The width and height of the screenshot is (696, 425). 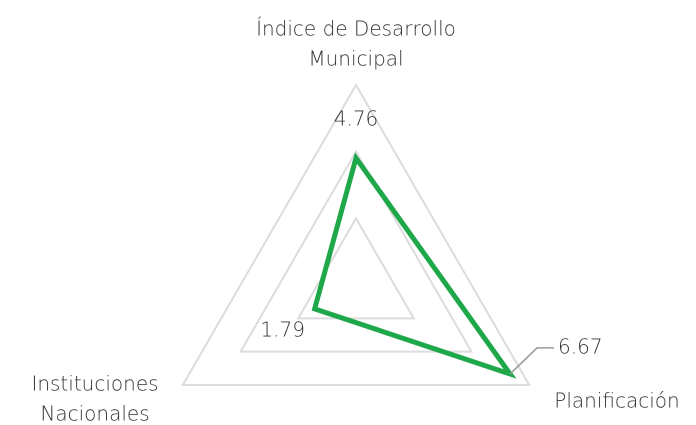 I want to click on value-label: 6.67, so click(x=580, y=346).